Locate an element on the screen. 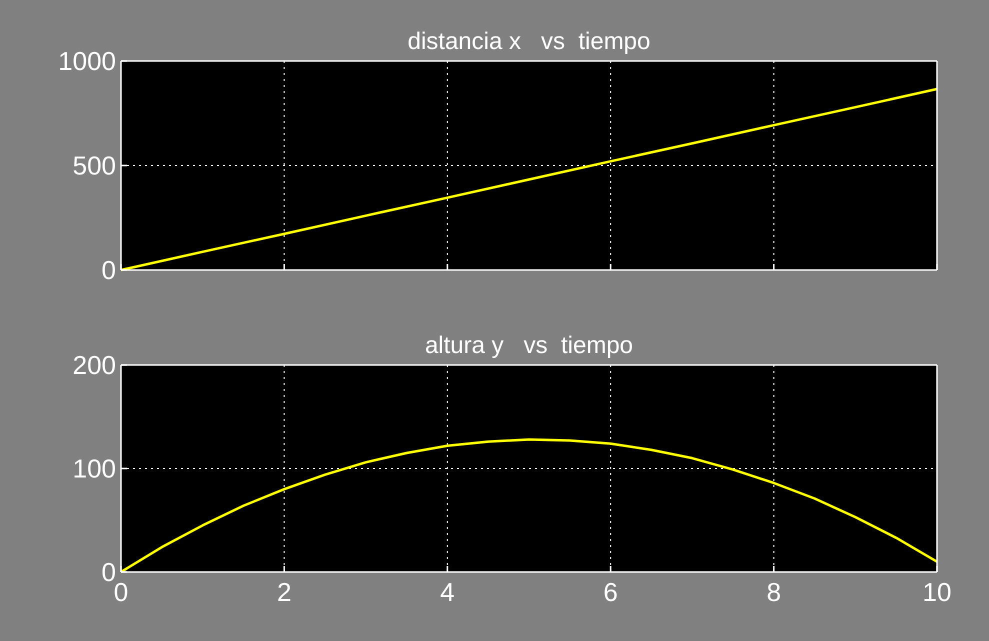  y-tick-label: 500 is located at coordinates (94, 165).